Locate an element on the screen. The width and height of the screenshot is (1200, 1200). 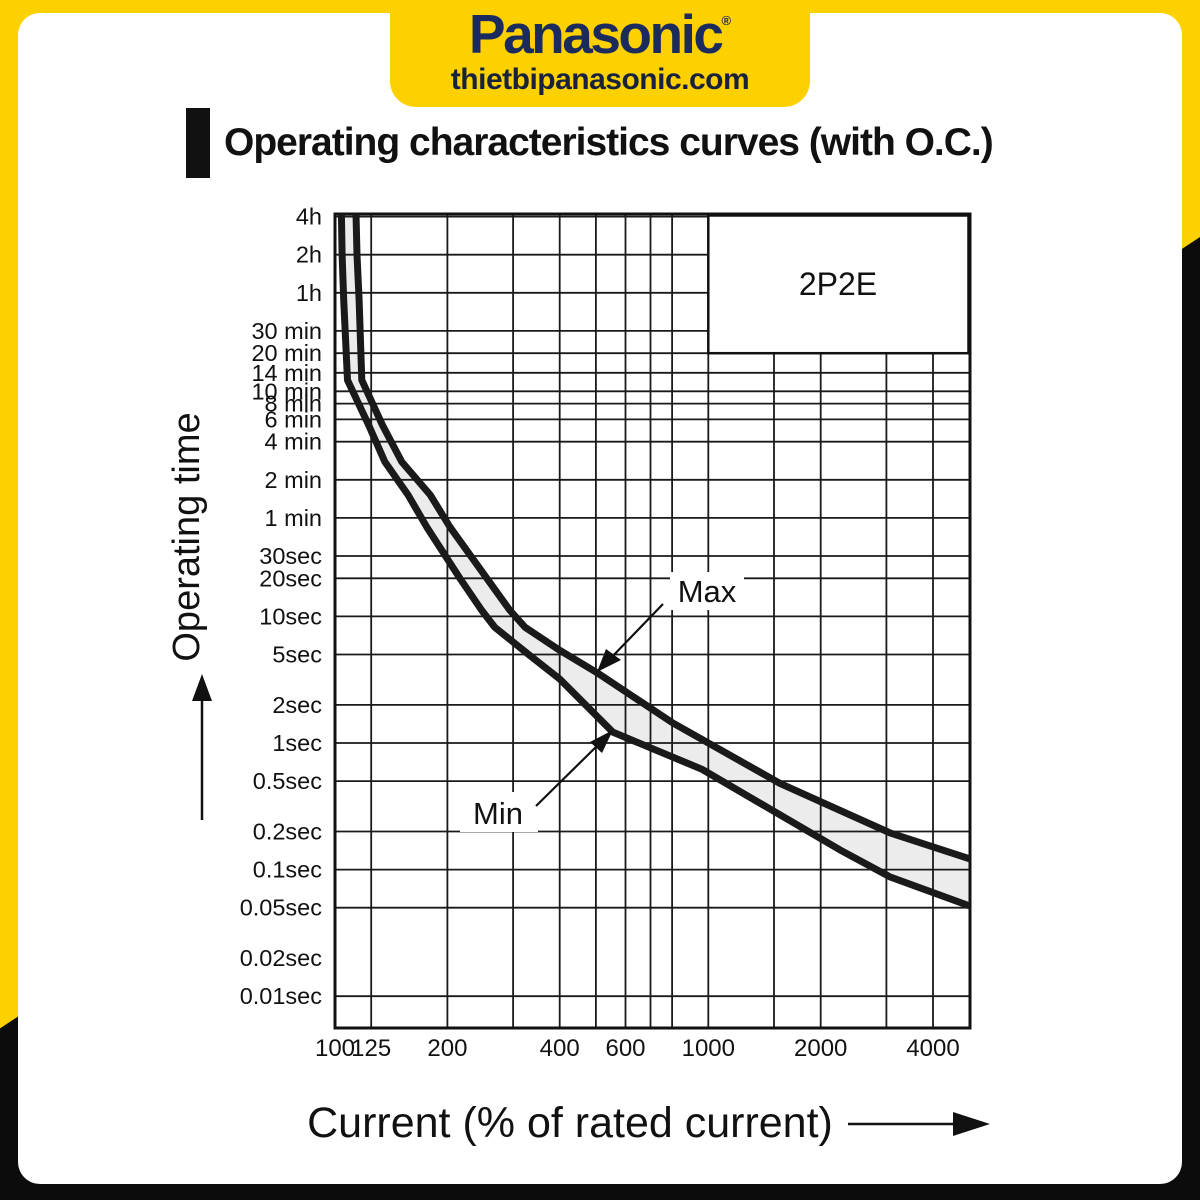
min-annotation: Min is located at coordinates (536, 781).